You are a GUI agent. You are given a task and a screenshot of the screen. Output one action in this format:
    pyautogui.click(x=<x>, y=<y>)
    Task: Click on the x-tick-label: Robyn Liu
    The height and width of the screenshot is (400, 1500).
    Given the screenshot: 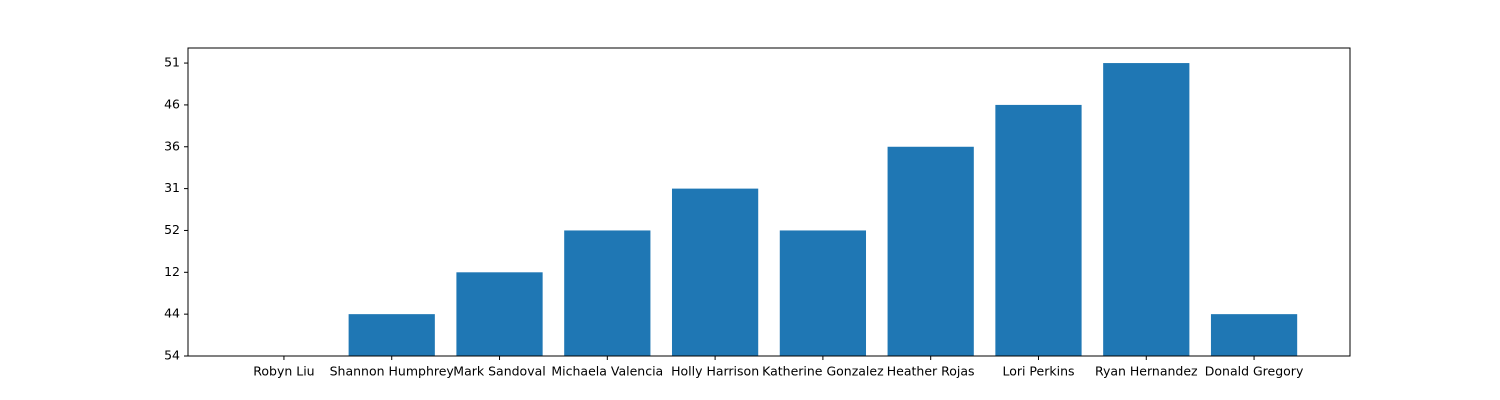 What is the action you would take?
    pyautogui.click(x=283, y=371)
    